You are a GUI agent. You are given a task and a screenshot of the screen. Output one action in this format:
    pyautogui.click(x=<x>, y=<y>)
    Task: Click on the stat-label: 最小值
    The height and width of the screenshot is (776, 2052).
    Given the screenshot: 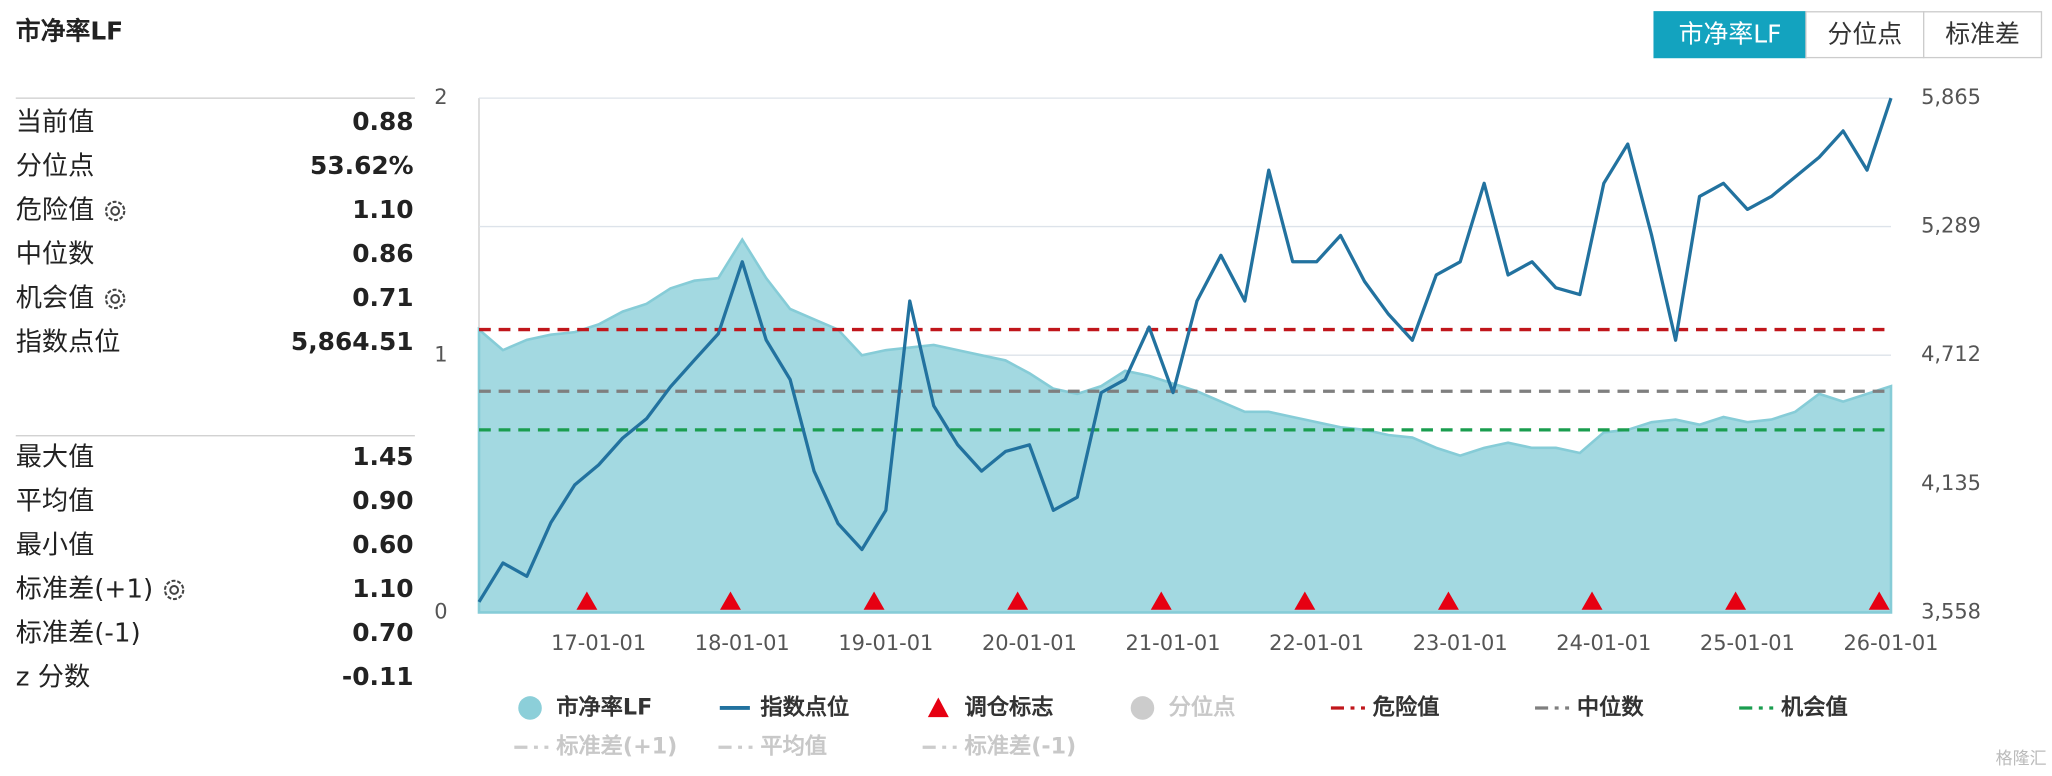 What is the action you would take?
    pyautogui.click(x=55, y=545)
    